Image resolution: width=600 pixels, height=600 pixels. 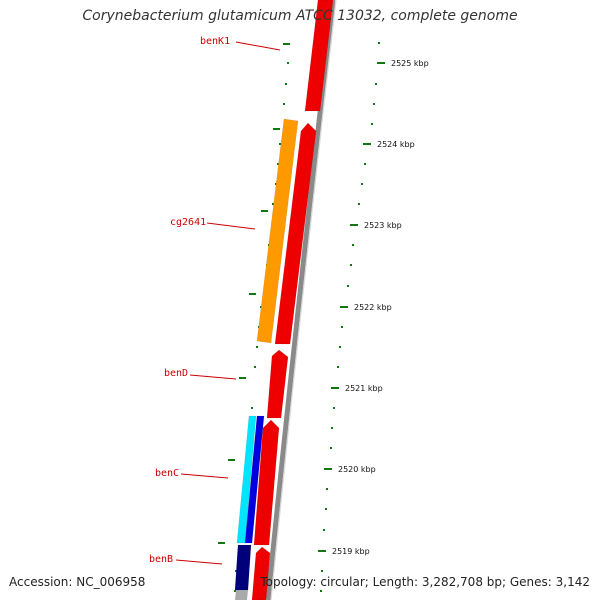 What do you see at coordinates (241, 595) in the screenshot?
I see `gene-bar-gray-tail` at bounding box center [241, 595].